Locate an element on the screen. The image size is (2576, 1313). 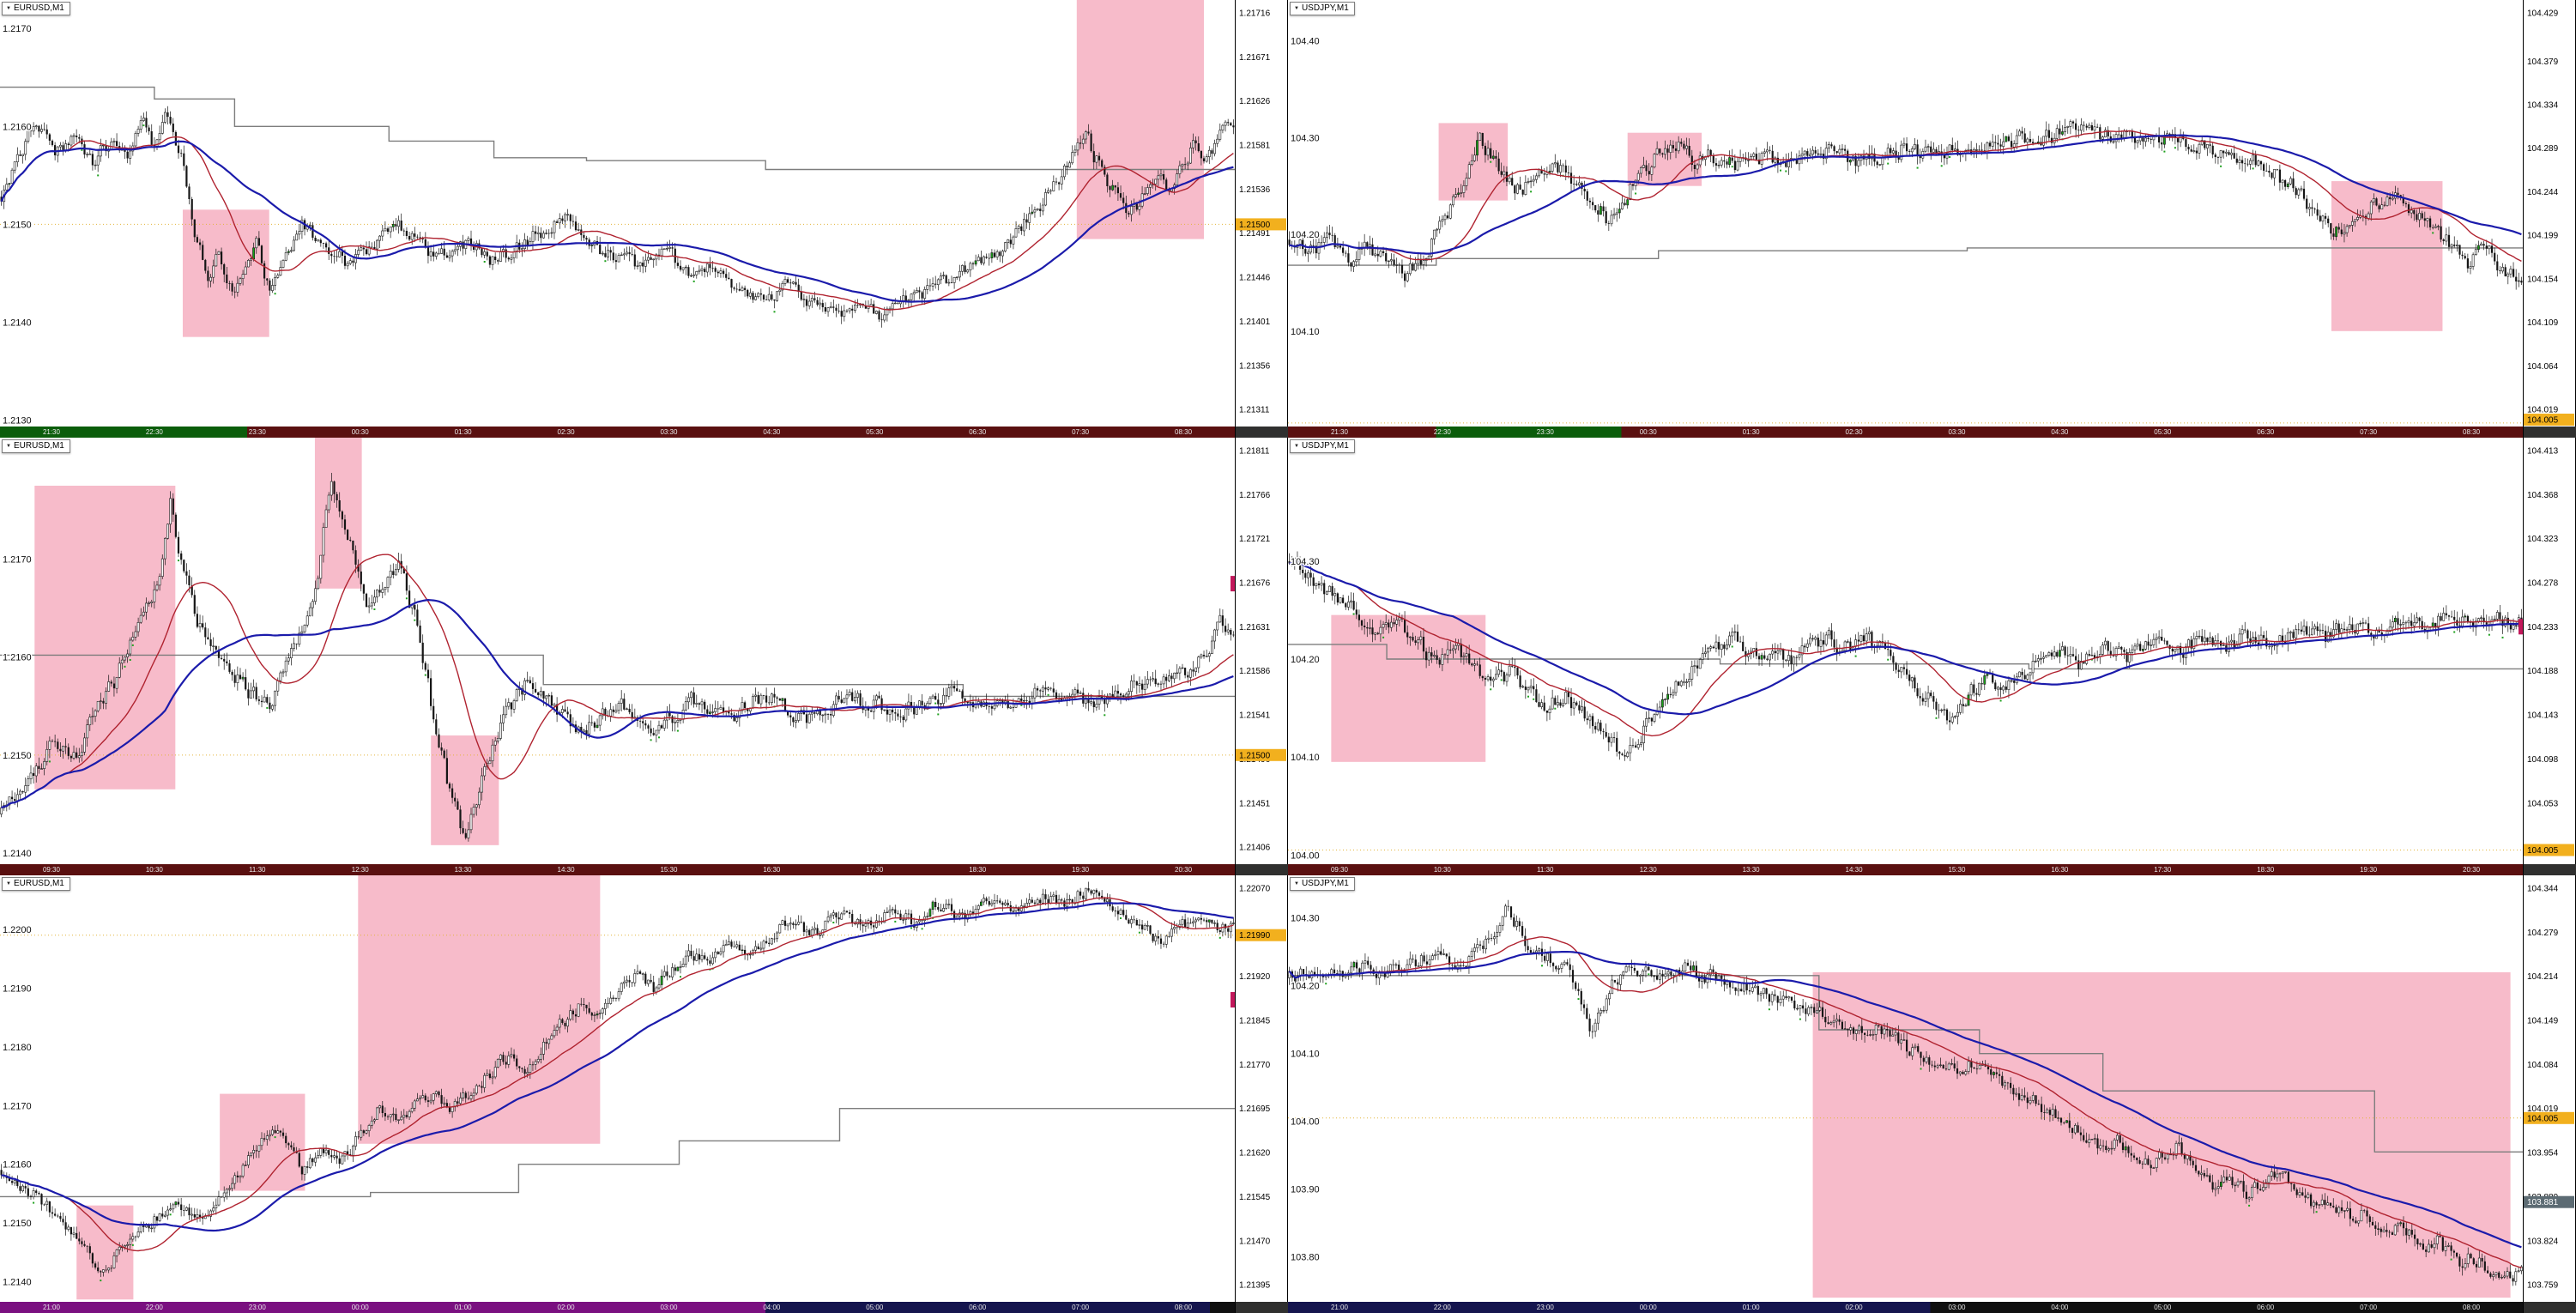
time-label: 02:30 is located at coordinates (1854, 432).